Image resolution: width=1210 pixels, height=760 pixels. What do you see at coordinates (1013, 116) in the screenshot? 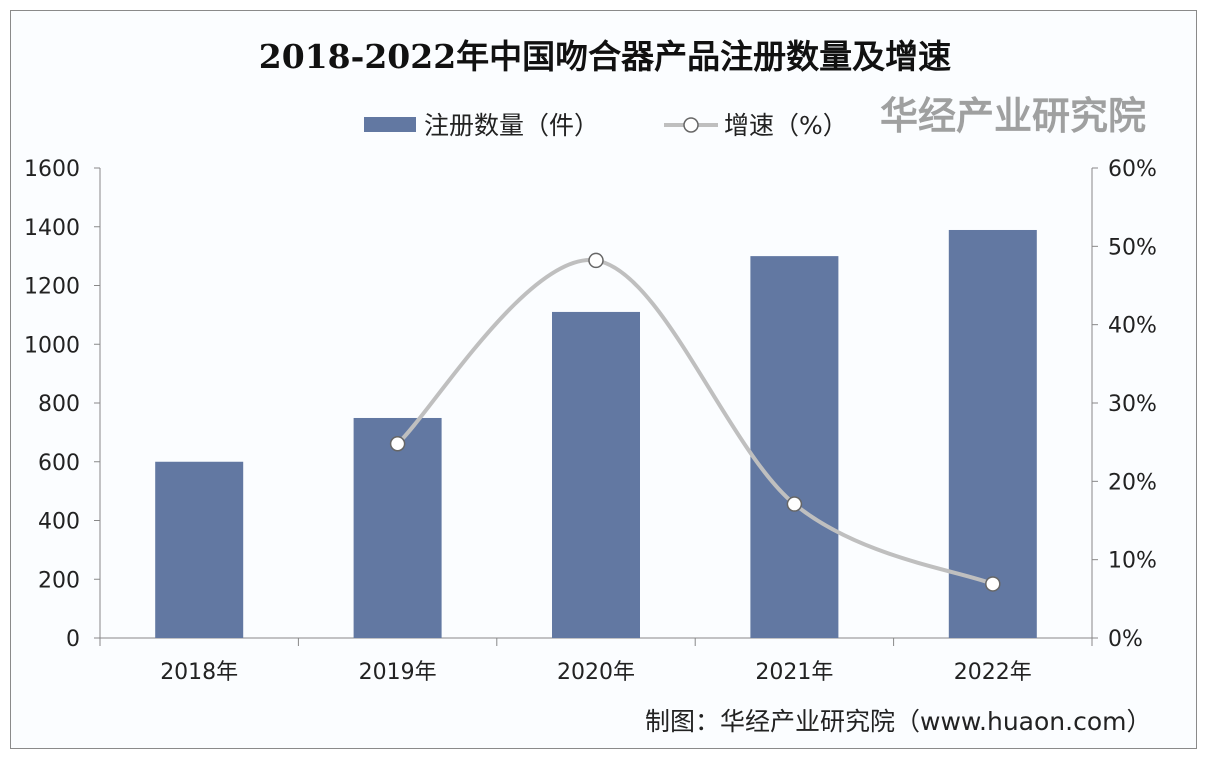
I see `watermark: 华经产业研究院` at bounding box center [1013, 116].